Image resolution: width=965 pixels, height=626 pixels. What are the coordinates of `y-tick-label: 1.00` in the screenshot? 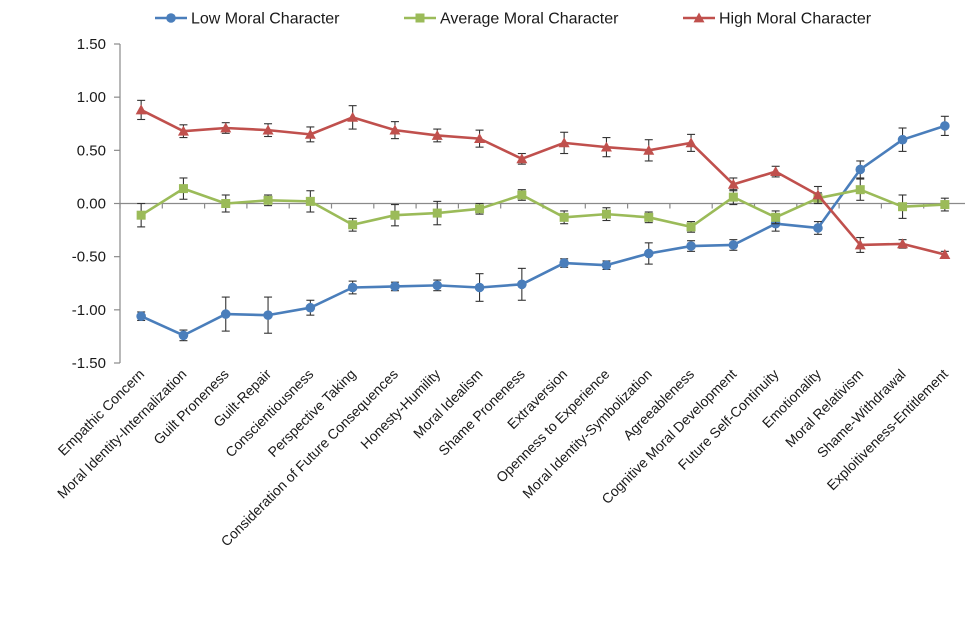 It's located at (91, 97).